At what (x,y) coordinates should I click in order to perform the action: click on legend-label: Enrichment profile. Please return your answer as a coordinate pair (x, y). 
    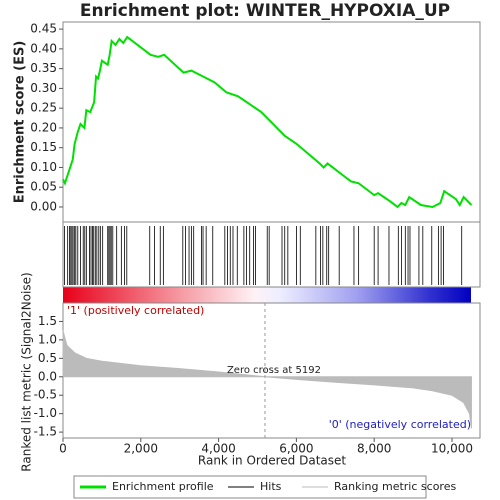
    Looking at the image, I should click on (163, 486).